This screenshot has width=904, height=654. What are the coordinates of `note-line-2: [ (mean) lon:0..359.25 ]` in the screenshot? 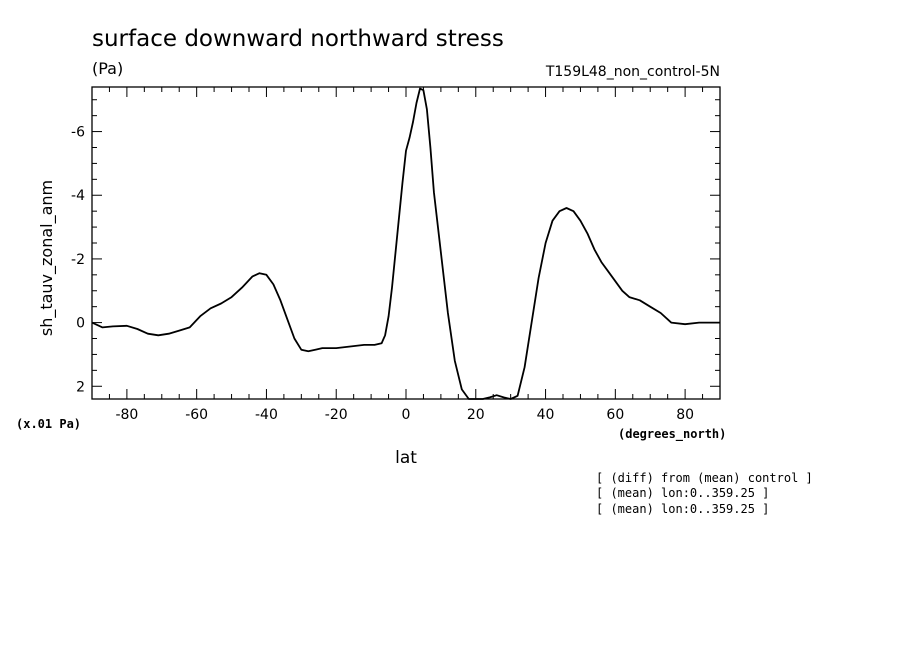 It's located at (682, 493).